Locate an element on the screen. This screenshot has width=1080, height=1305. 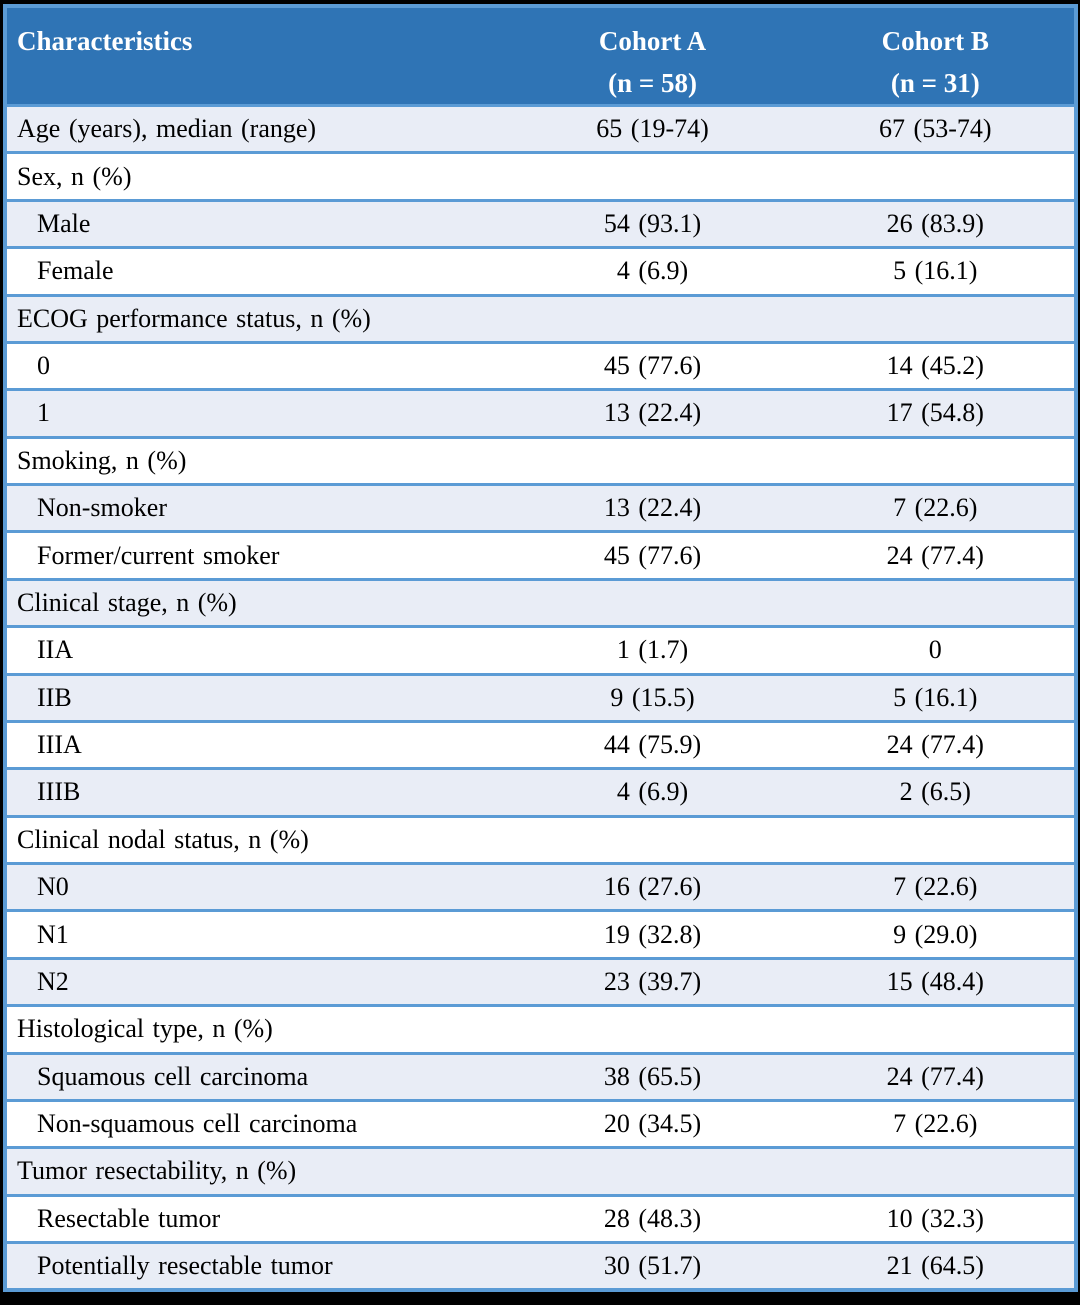
row-label: N2 is located at coordinates (53, 981).